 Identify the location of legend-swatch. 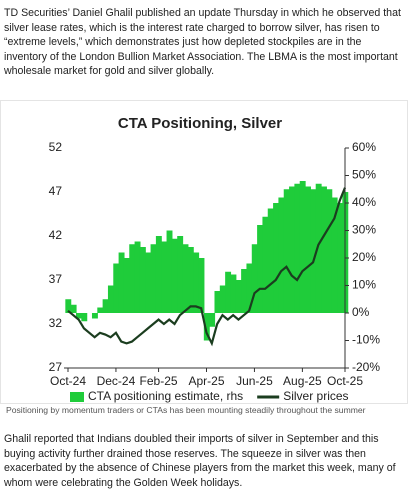
(77, 397).